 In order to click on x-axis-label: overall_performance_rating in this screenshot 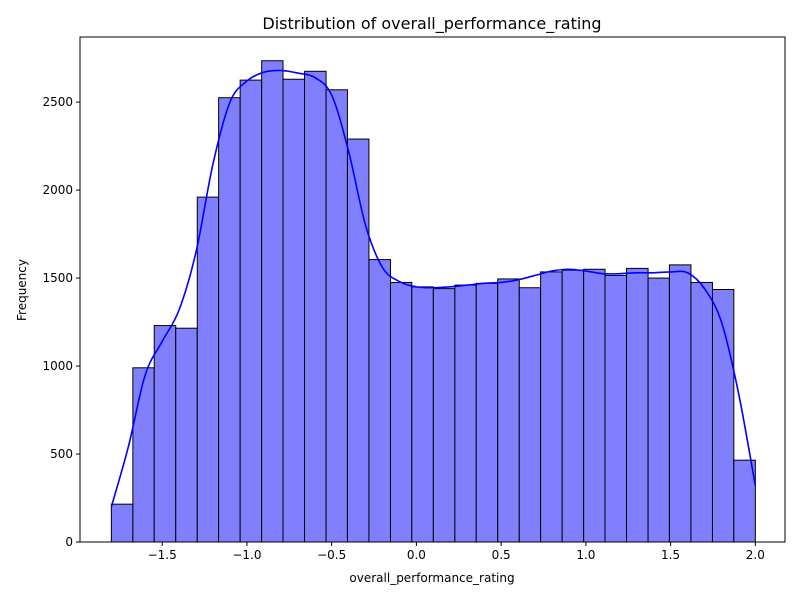, I will do `click(431, 578)`.